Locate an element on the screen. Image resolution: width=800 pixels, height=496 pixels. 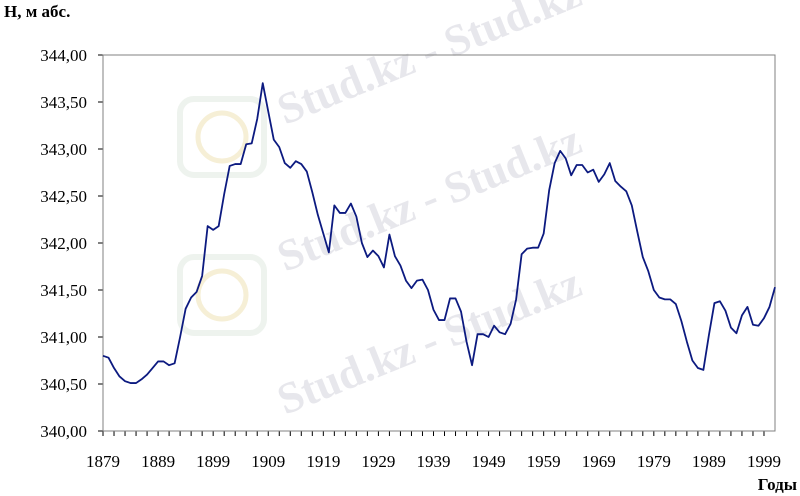
y-tick-label: 341,00 is located at coordinates (63, 337).